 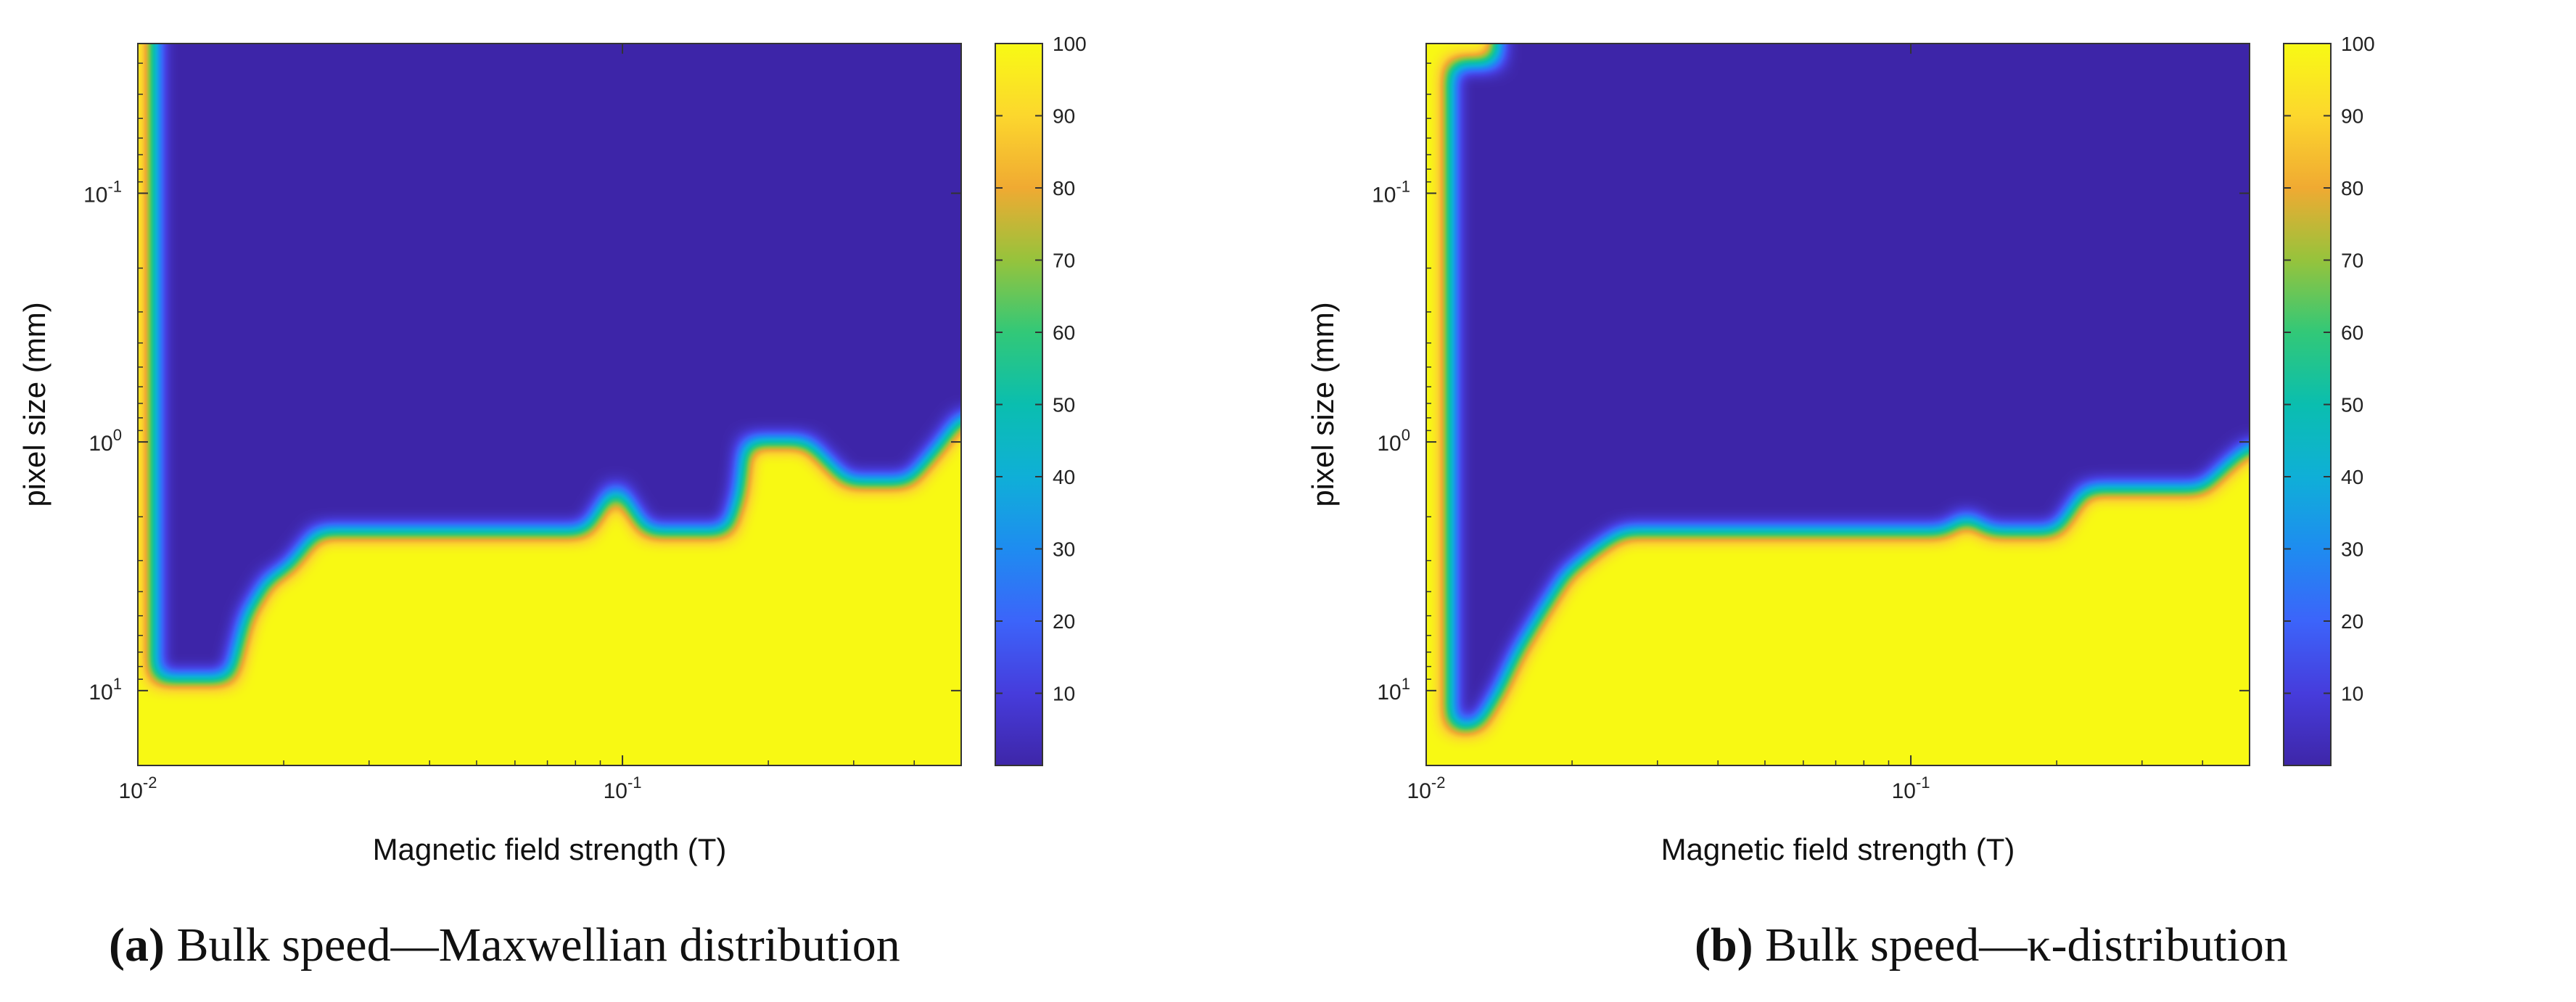 What do you see at coordinates (1461, 54) in the screenshot?
I see `heatmap-corner-region` at bounding box center [1461, 54].